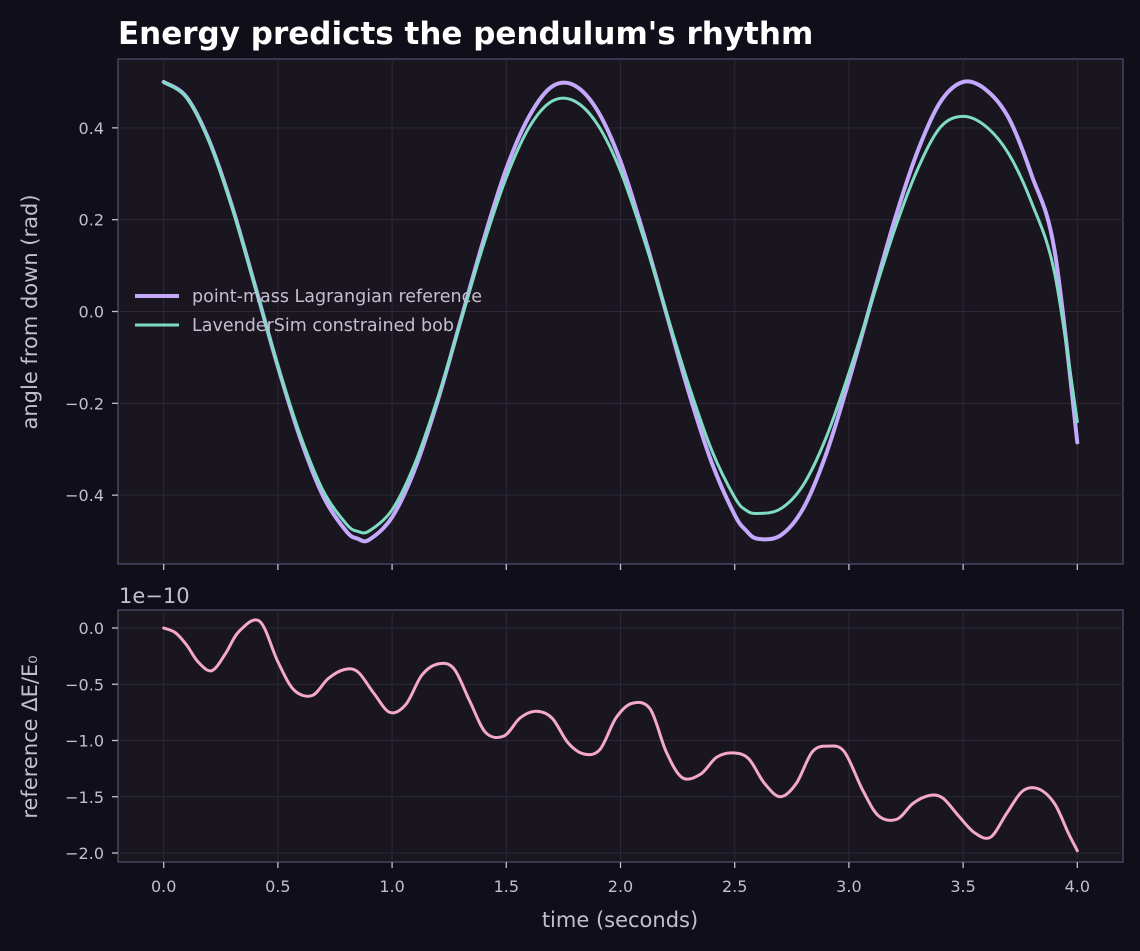 This screenshot has height=951, width=1140. I want to click on bottom-x-ticks: 0.0 0.5 1.0 1.5 2.0 2.5 3.0 3.5 4.0, so click(620, 879).